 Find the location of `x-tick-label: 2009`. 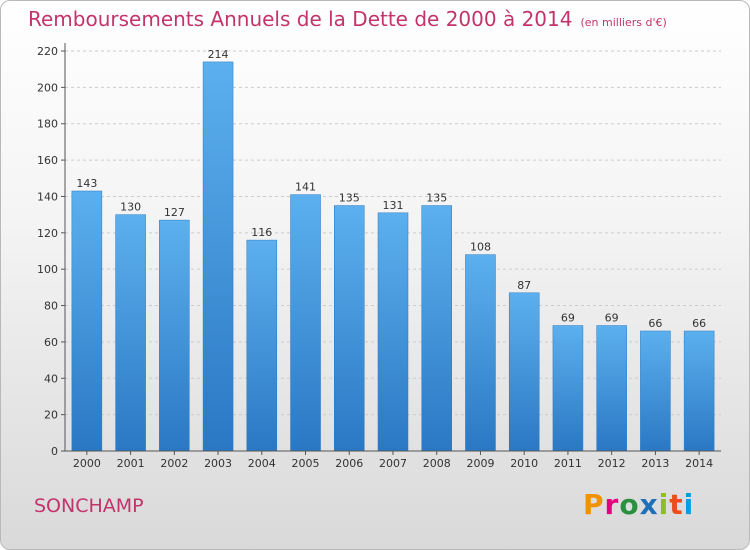

x-tick-label: 2009 is located at coordinates (480, 463).